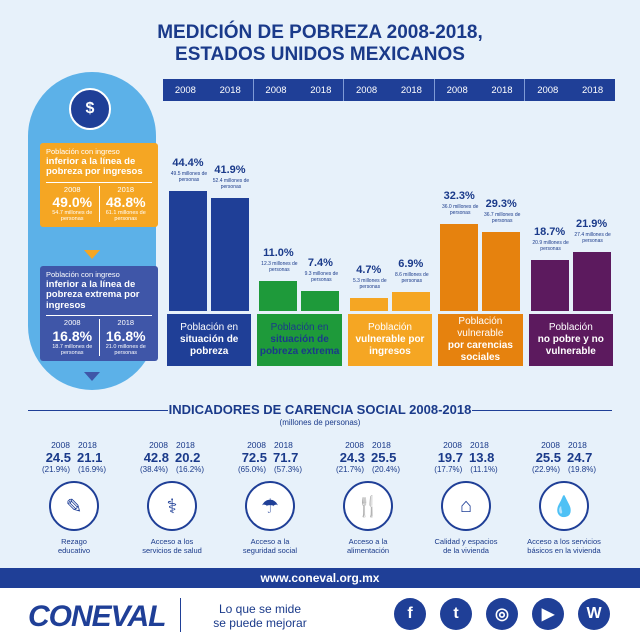 The height and width of the screenshot is (640, 640). I want to click on value-2008: 24.3, so click(352, 457).